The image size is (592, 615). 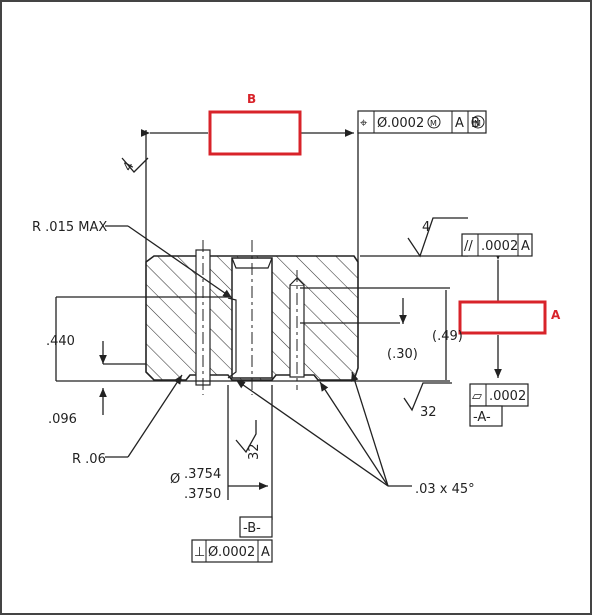 I want to click on position-icon: ⌖, so click(x=364, y=123).